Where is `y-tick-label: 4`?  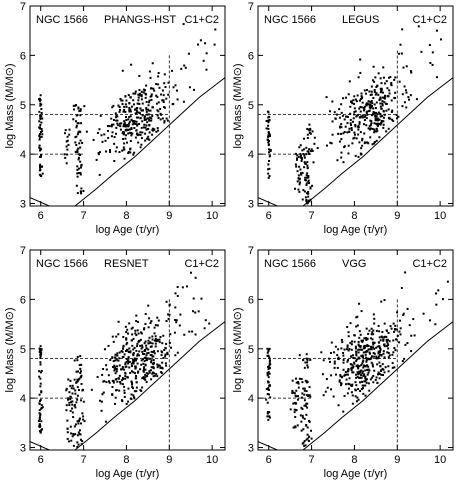 y-tick-label: 4 is located at coordinates (23, 399).